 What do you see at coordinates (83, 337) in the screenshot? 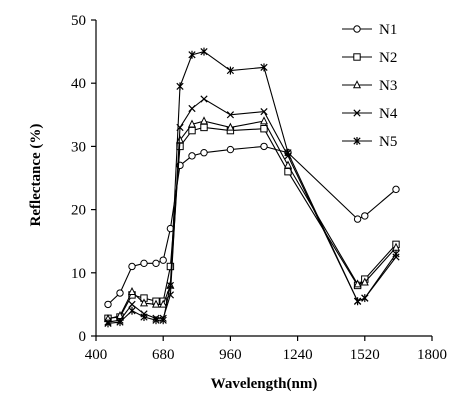
I see `y-tick-label: 0` at bounding box center [83, 337].